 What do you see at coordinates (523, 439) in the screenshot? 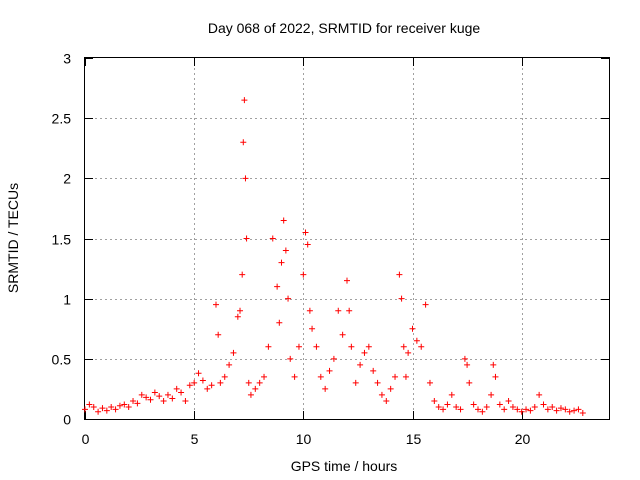
I see `x-tick-label: 20` at bounding box center [523, 439].